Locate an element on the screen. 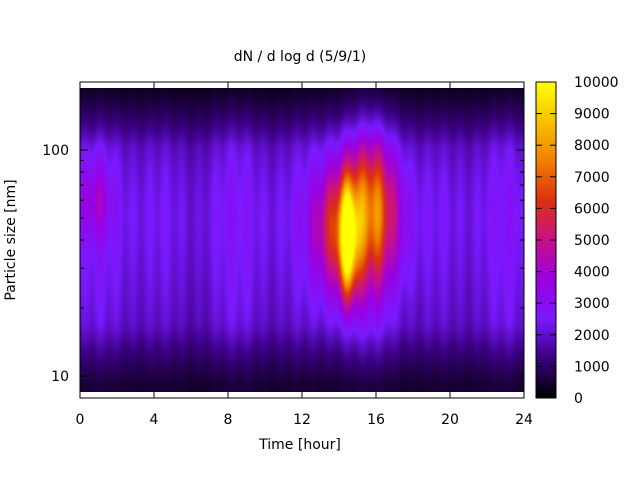 This screenshot has height=480, width=640. colorbar-tick-label: 0 is located at coordinates (578, 399).